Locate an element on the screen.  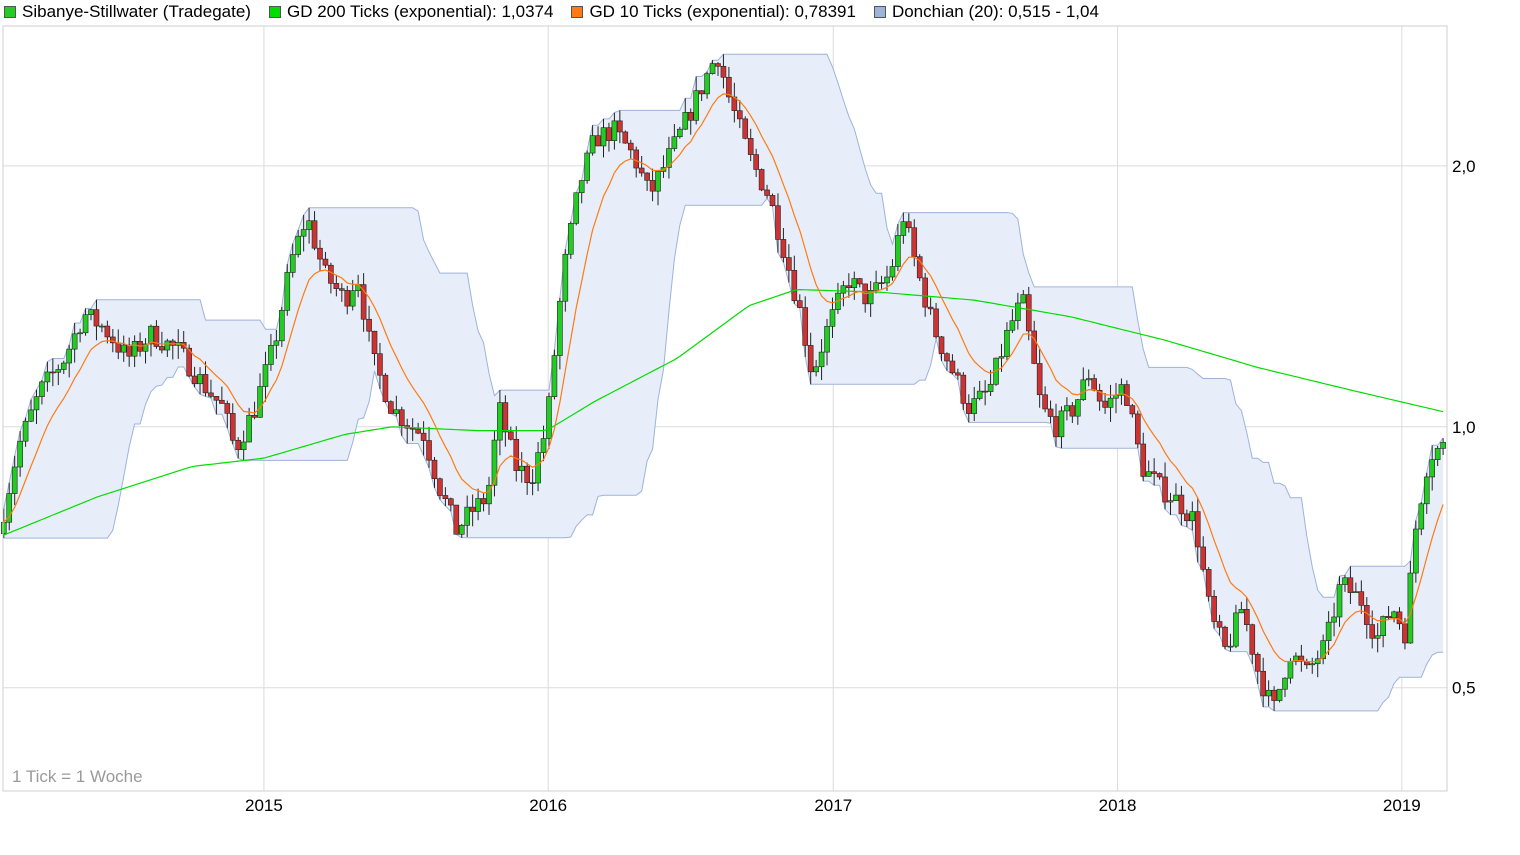
y-tick-label: 0,5 is located at coordinates (1464, 688).